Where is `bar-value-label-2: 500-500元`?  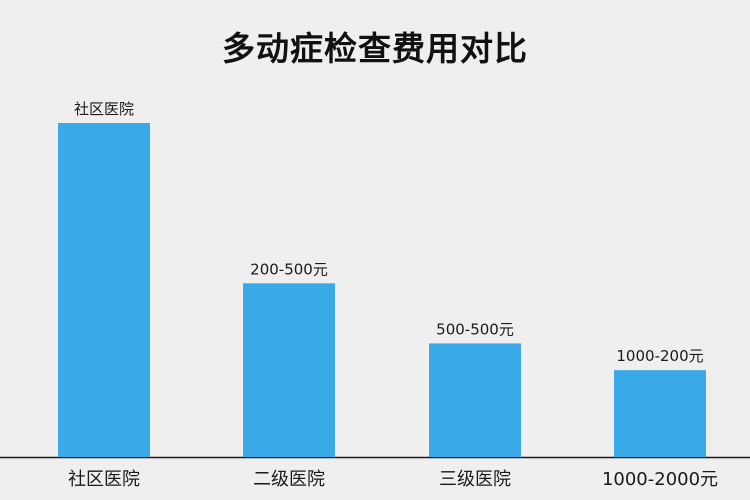
bar-value-label-2: 500-500元 is located at coordinates (475, 329).